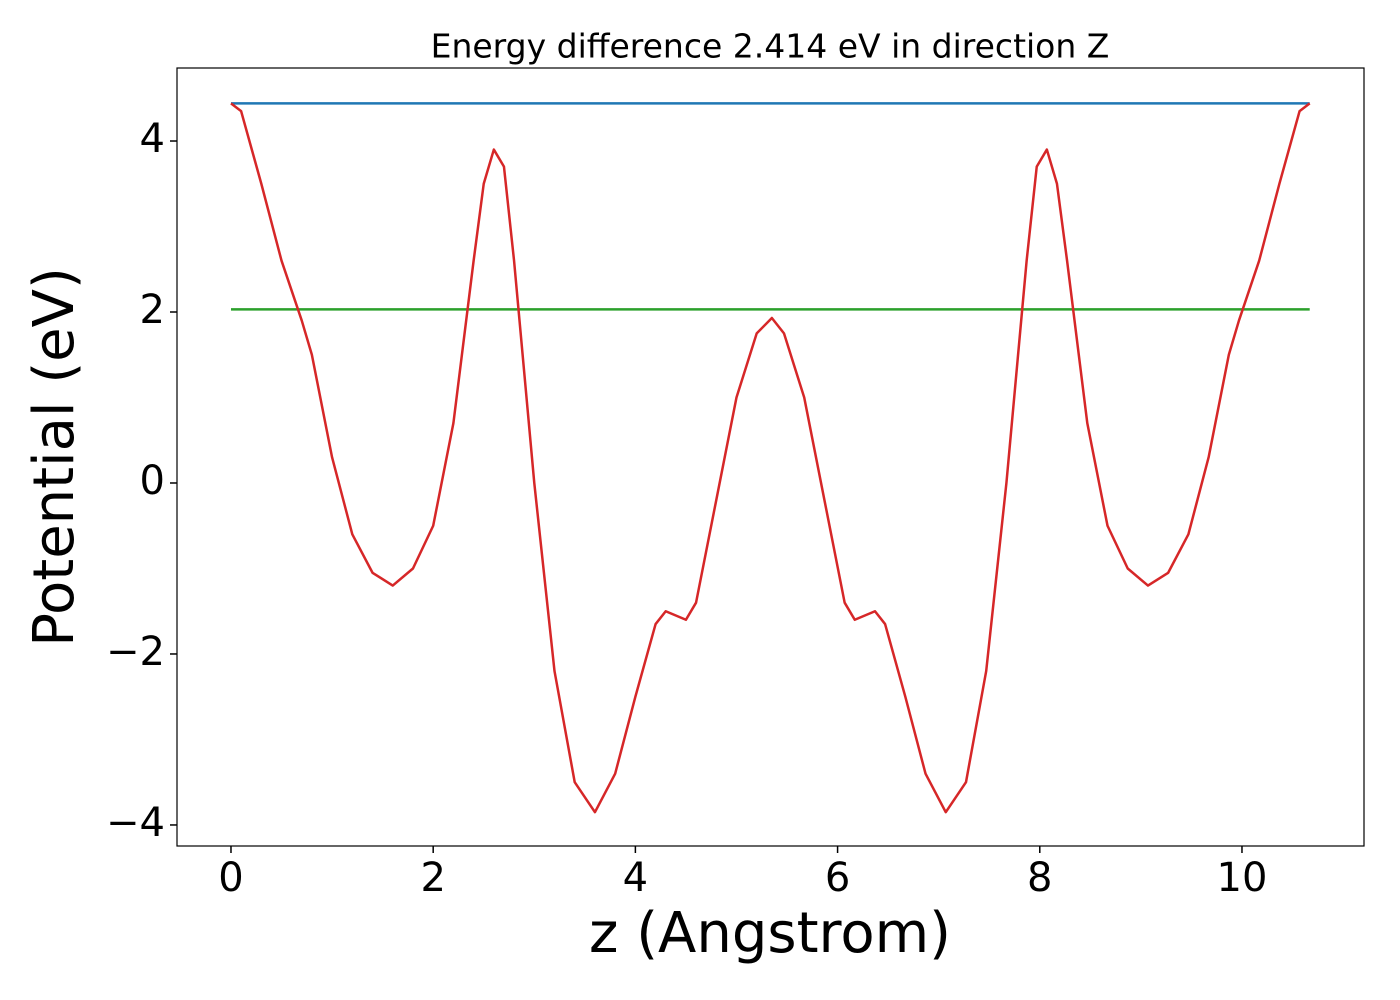  I want to click on y-tick-label: 4, so click(152, 139).